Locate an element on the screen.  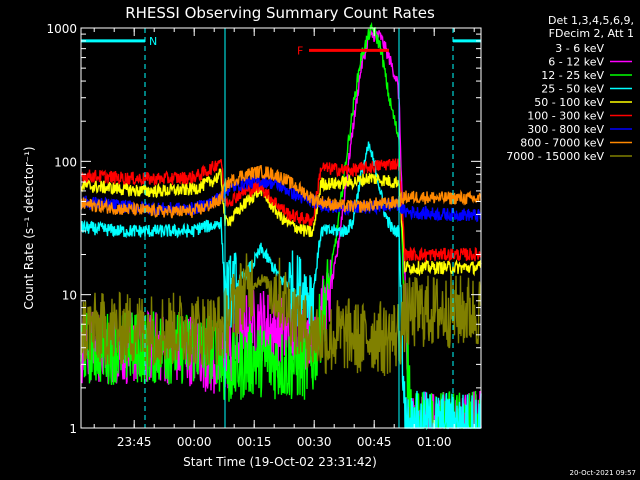
legend-entry-label: 6 - 12 keV is located at coordinates (576, 62).